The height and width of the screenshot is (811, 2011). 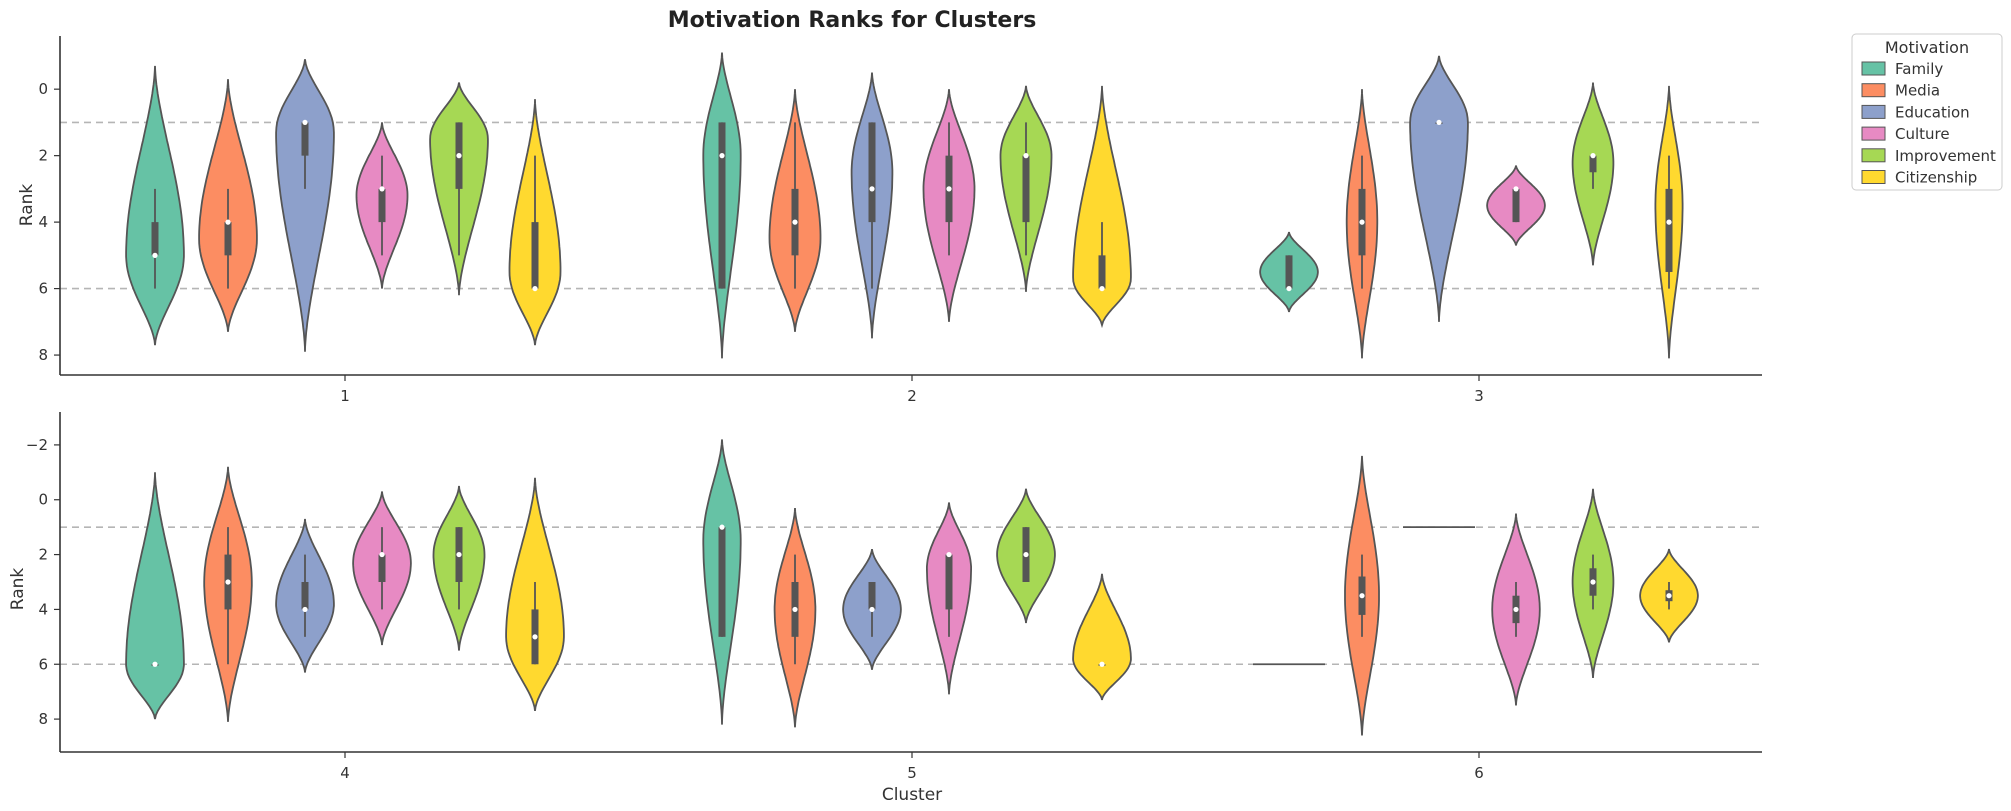 I want to click on x-tick-label: 5, so click(x=912, y=773).